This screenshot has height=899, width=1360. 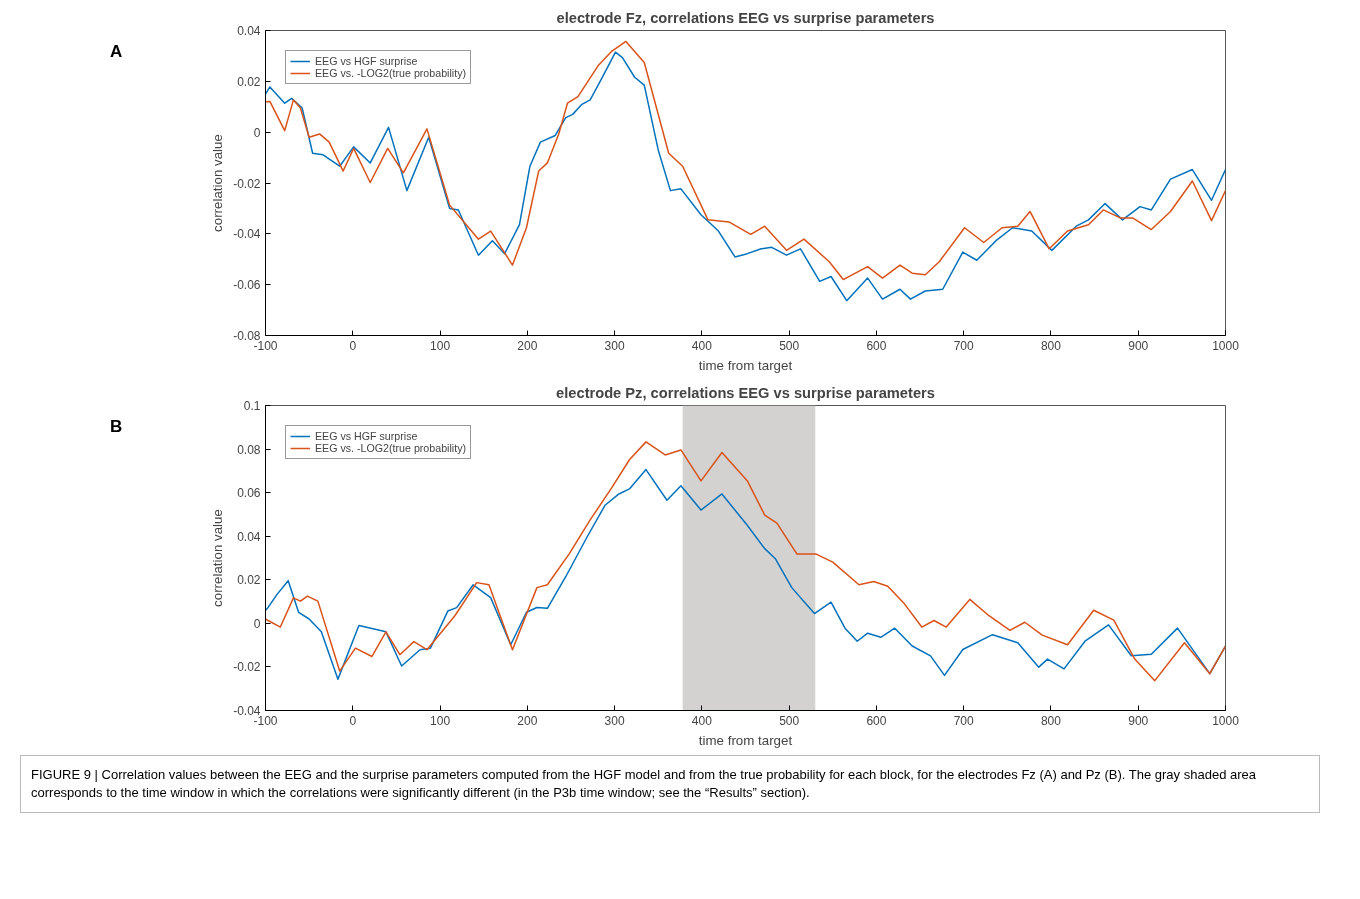 I want to click on chart-title: electrode Fz, correlations EEG vs surprise parameters, so click(x=745, y=17).